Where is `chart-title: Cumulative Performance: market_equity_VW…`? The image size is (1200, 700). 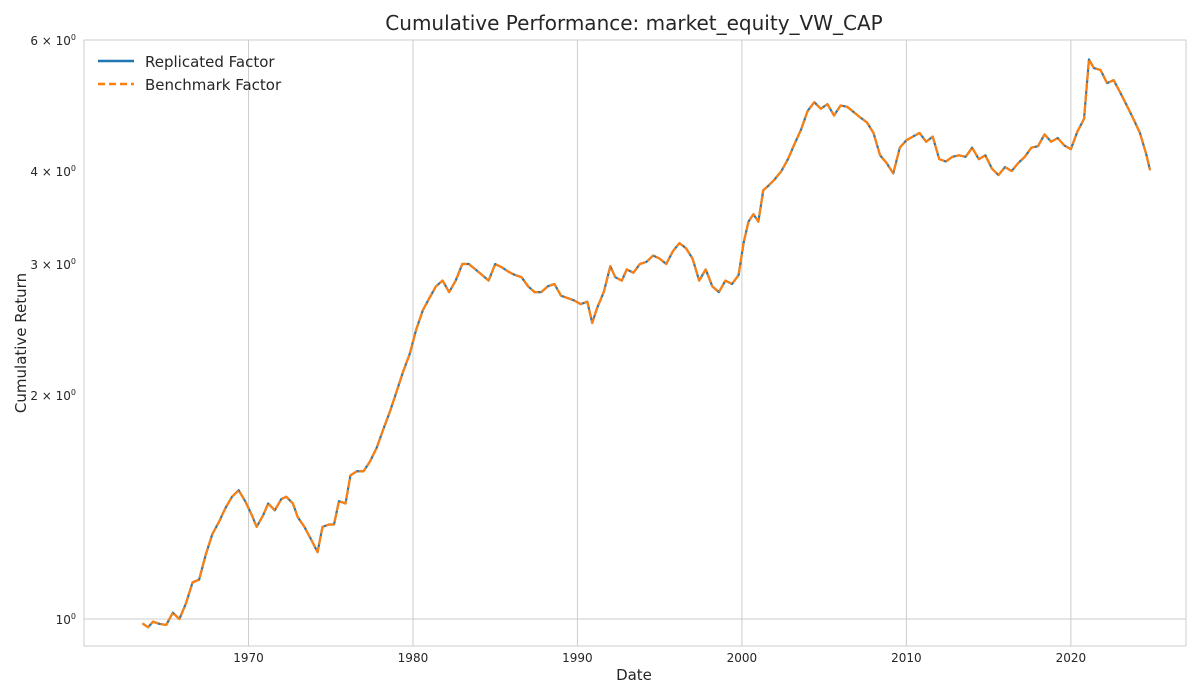 chart-title: Cumulative Performance: market_equity_VW… is located at coordinates (633, 23).